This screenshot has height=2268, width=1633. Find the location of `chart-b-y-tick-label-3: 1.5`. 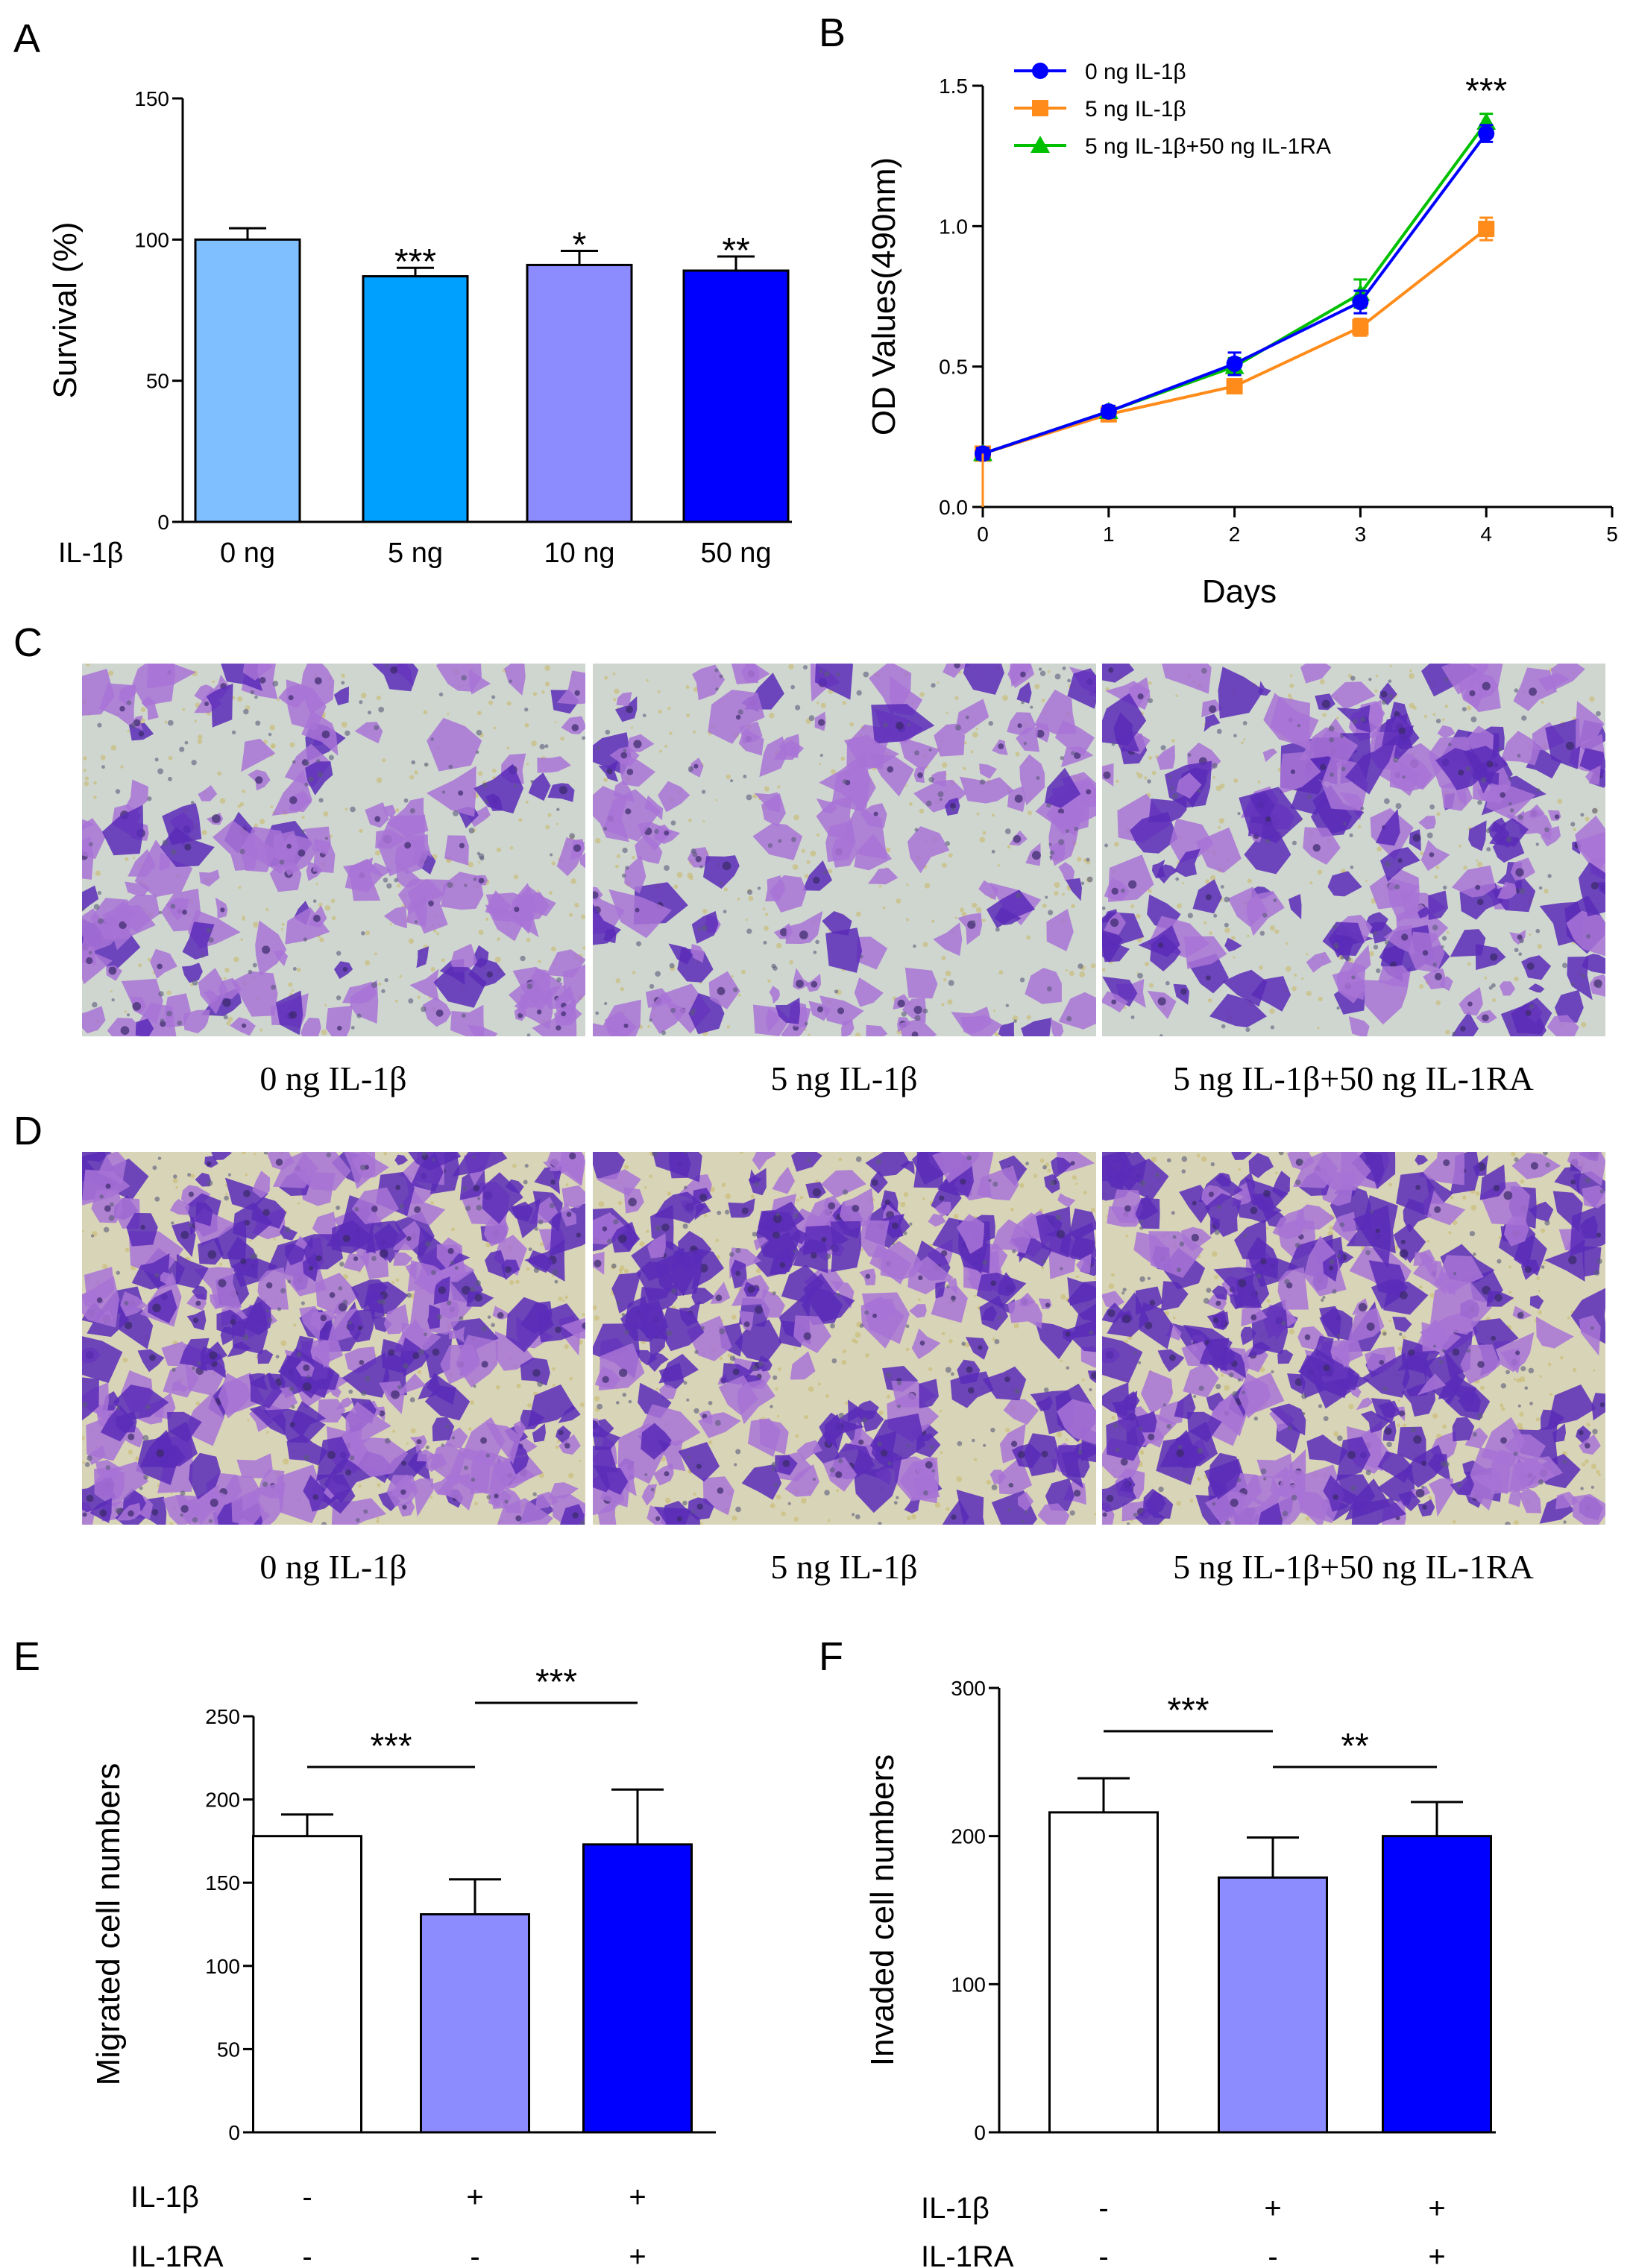

chart-b-y-tick-label-3: 1.5 is located at coordinates (953, 86).